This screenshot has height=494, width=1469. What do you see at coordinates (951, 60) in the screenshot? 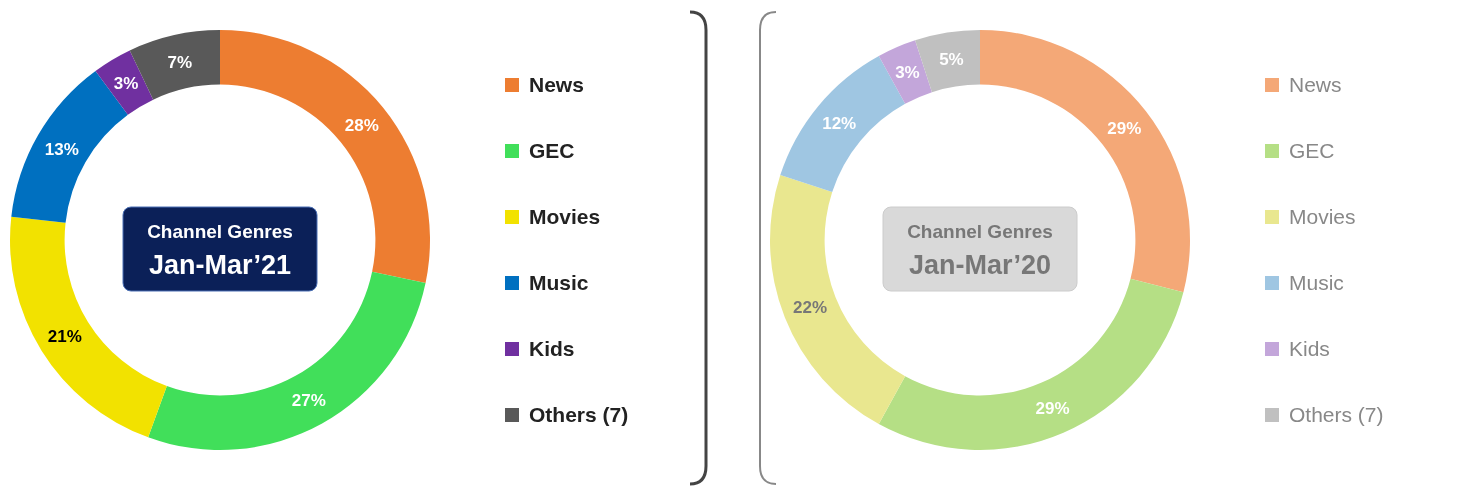
I see `data-label: 5%` at bounding box center [951, 60].